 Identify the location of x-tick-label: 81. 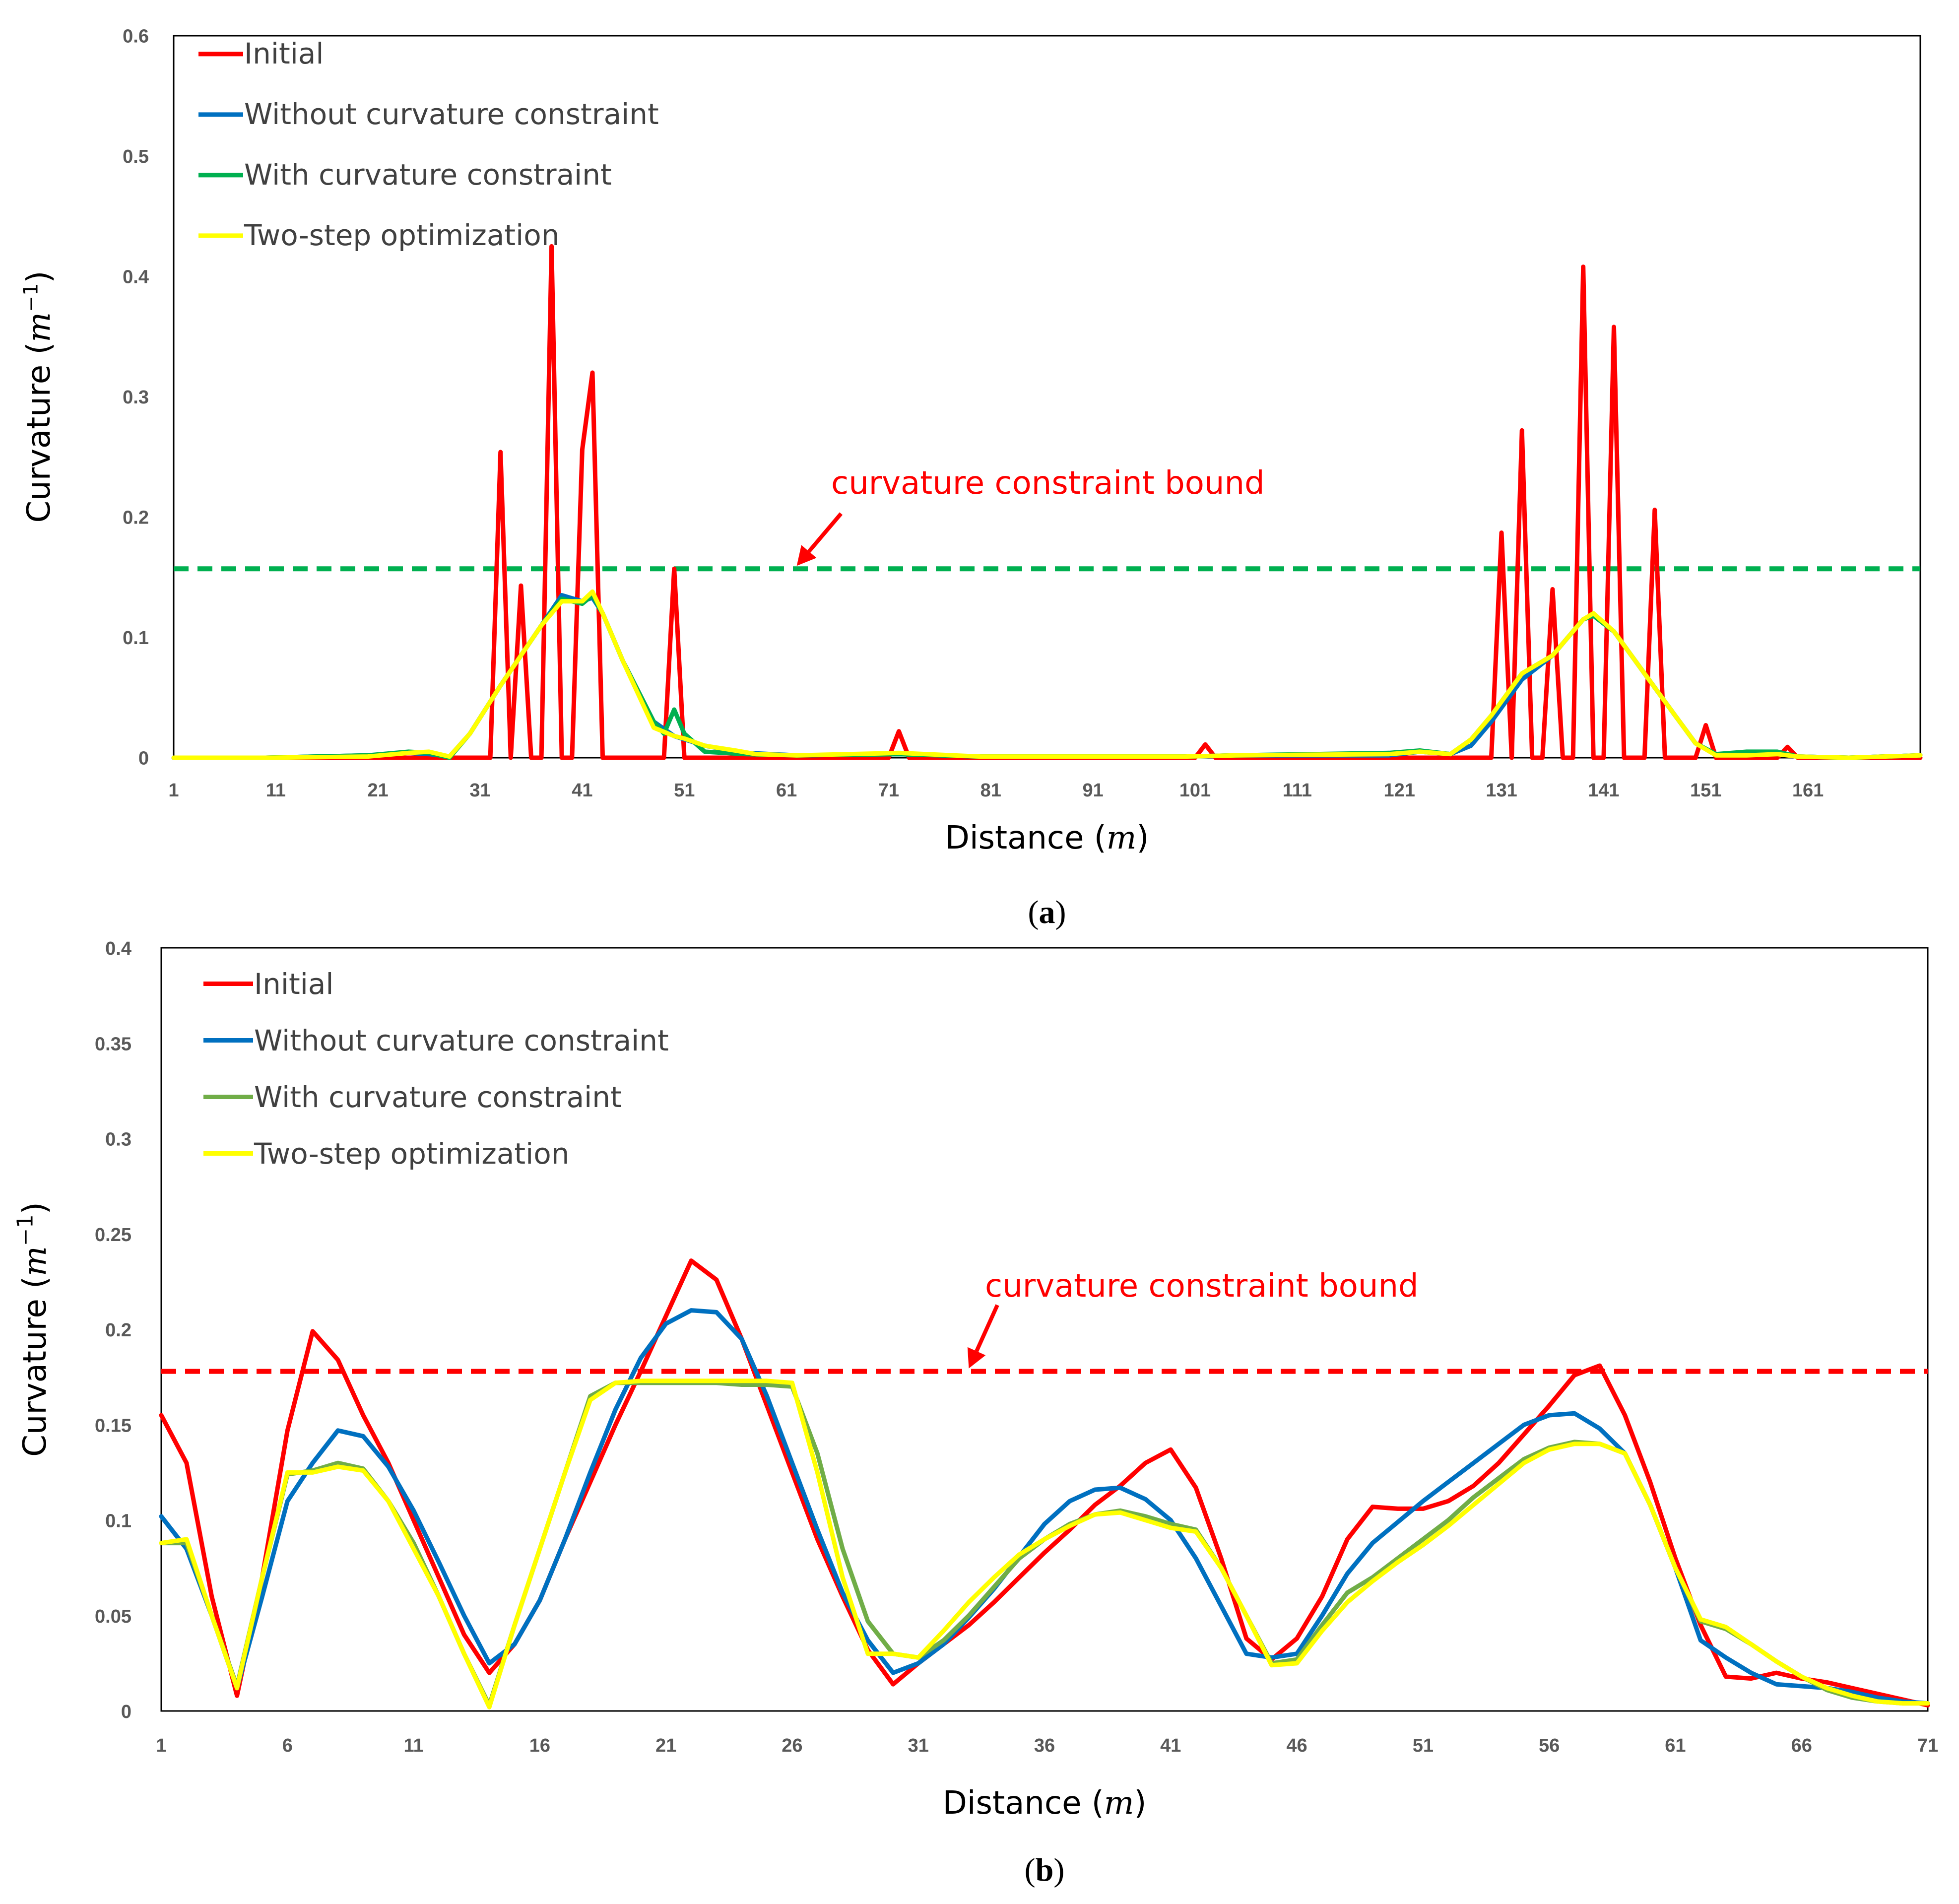
(990, 790).